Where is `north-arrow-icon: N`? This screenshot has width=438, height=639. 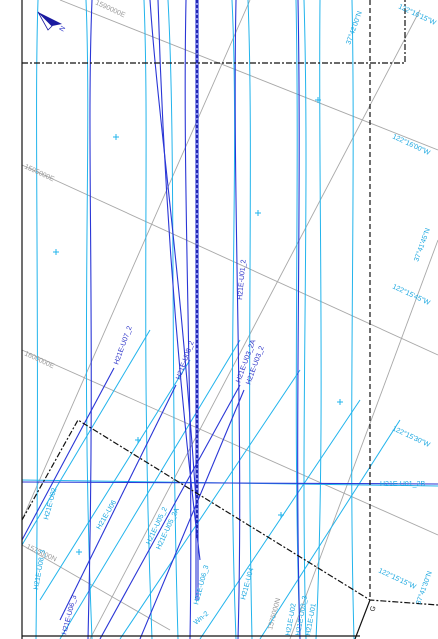
north-arrow-icon: N is located at coordinates (52, 22).